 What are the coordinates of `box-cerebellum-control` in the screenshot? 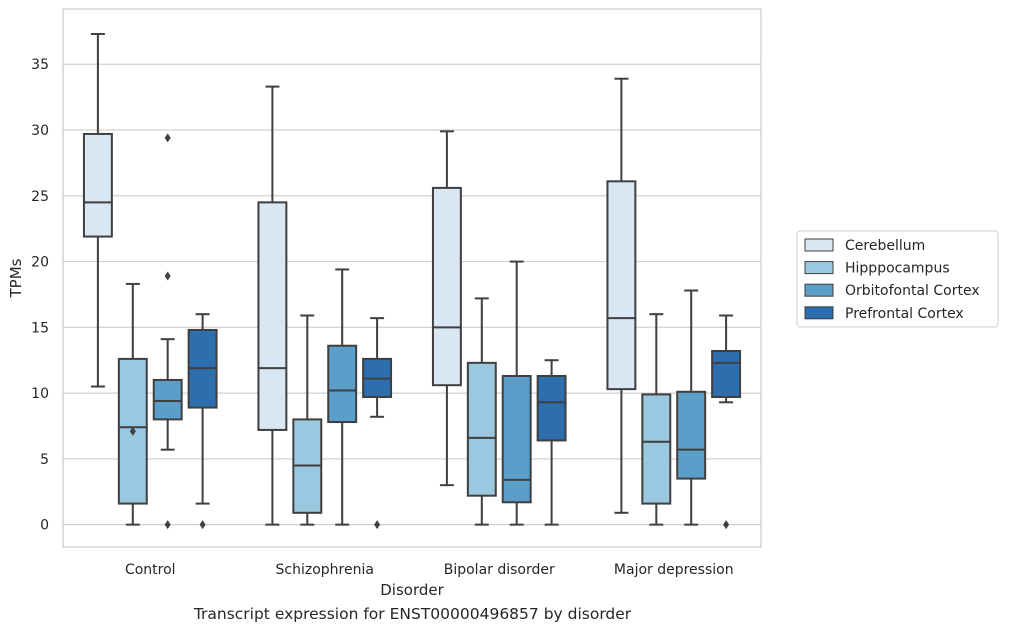 It's located at (97, 210).